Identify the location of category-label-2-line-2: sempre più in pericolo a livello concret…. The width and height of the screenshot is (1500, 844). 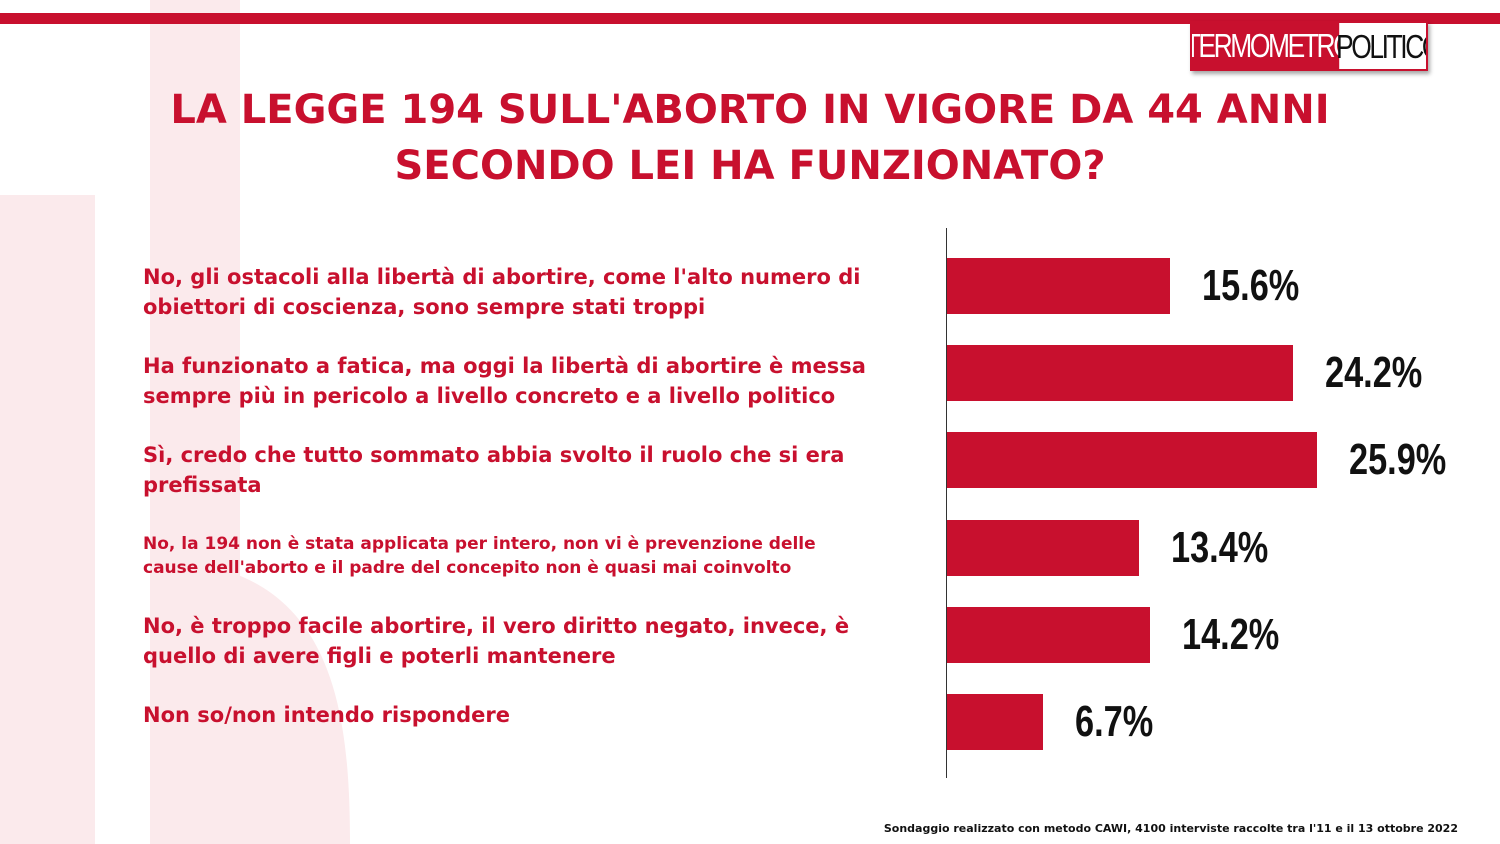
(489, 396).